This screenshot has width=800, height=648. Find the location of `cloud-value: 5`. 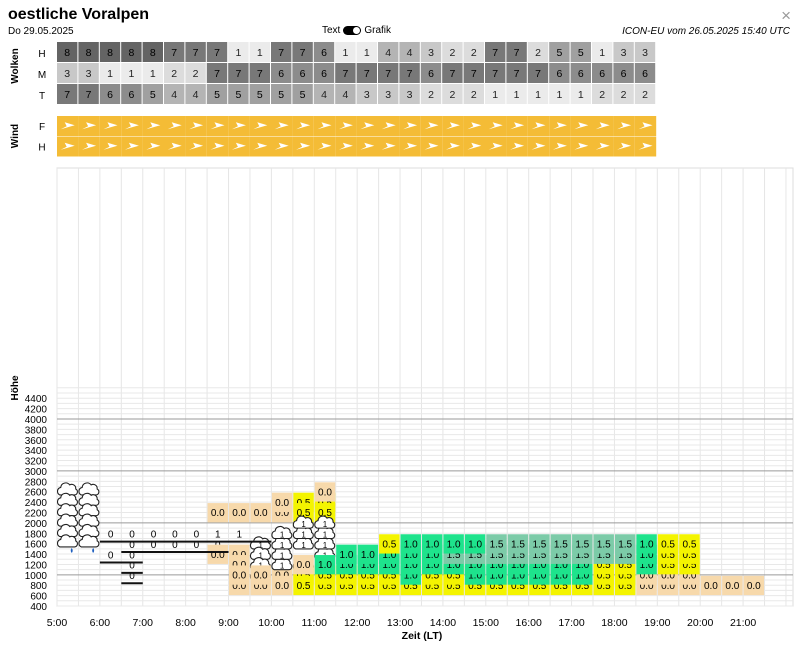

cloud-value: 5 is located at coordinates (238, 95).